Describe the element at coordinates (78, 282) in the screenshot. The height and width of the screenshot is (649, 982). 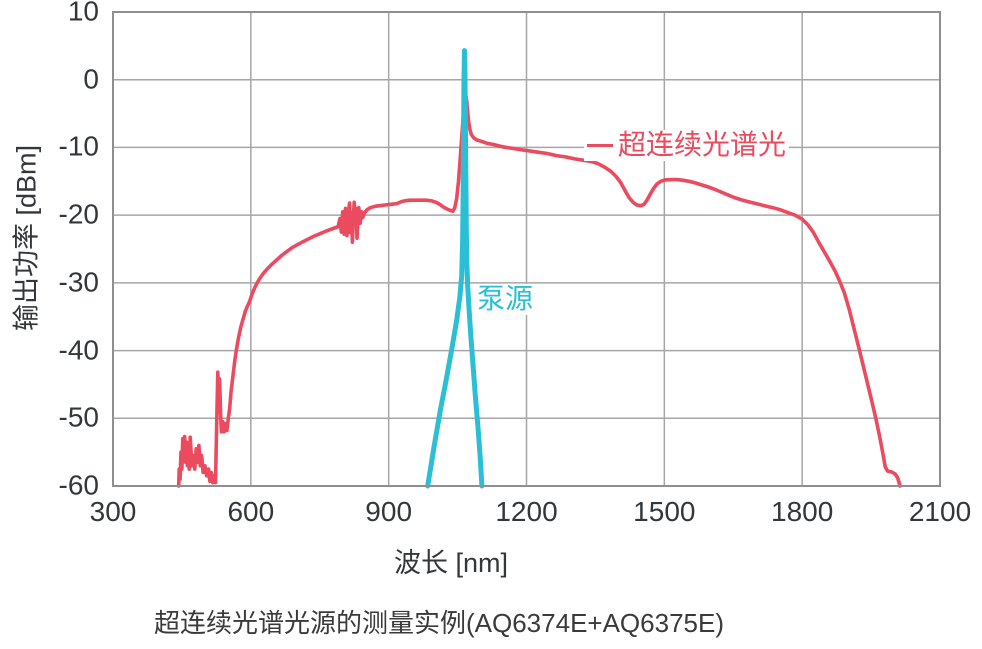
I see `y-tick-label: -30` at that location.